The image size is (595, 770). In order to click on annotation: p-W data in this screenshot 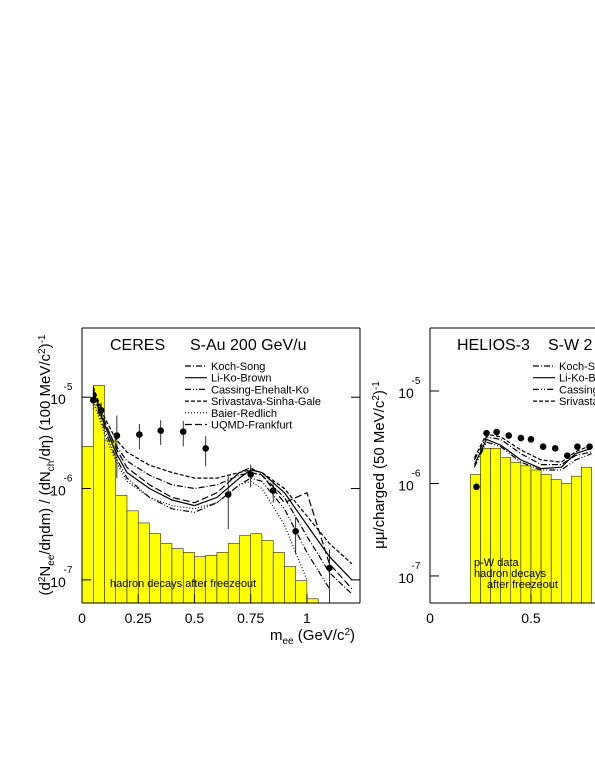, I will do `click(497, 563)`.